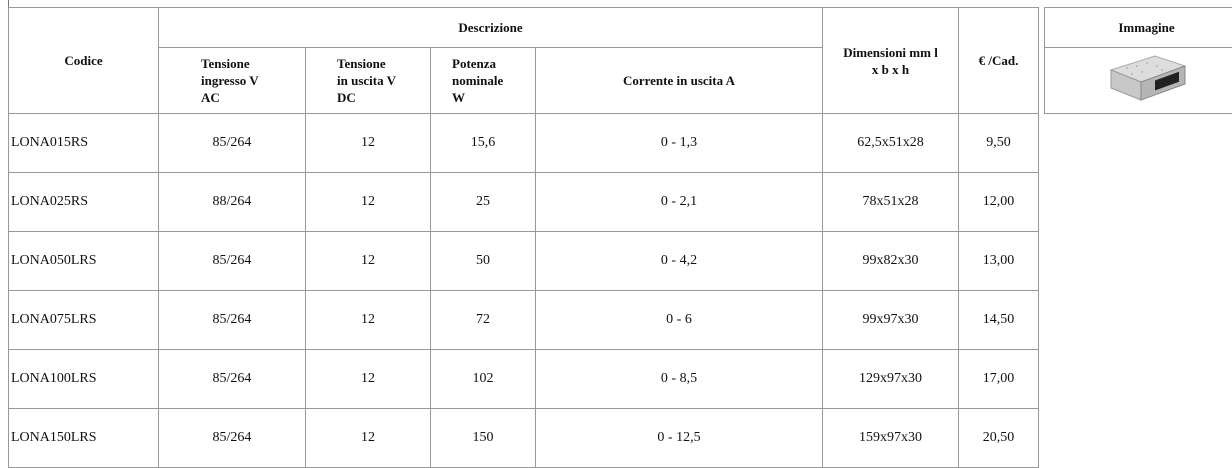  I want to click on dimensions: 99x82x30, so click(891, 261).